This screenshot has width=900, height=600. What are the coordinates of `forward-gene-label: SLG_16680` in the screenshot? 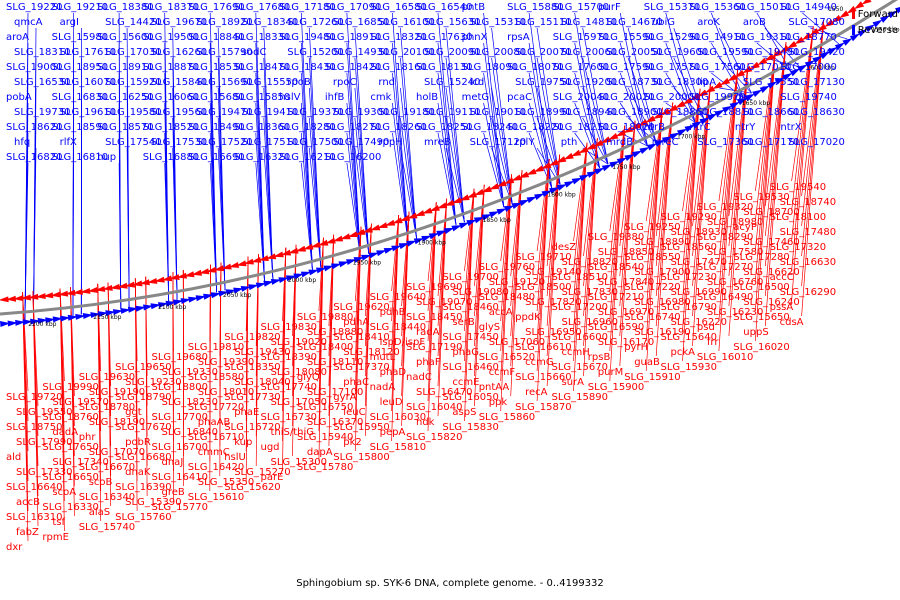 It's located at (143, 457).